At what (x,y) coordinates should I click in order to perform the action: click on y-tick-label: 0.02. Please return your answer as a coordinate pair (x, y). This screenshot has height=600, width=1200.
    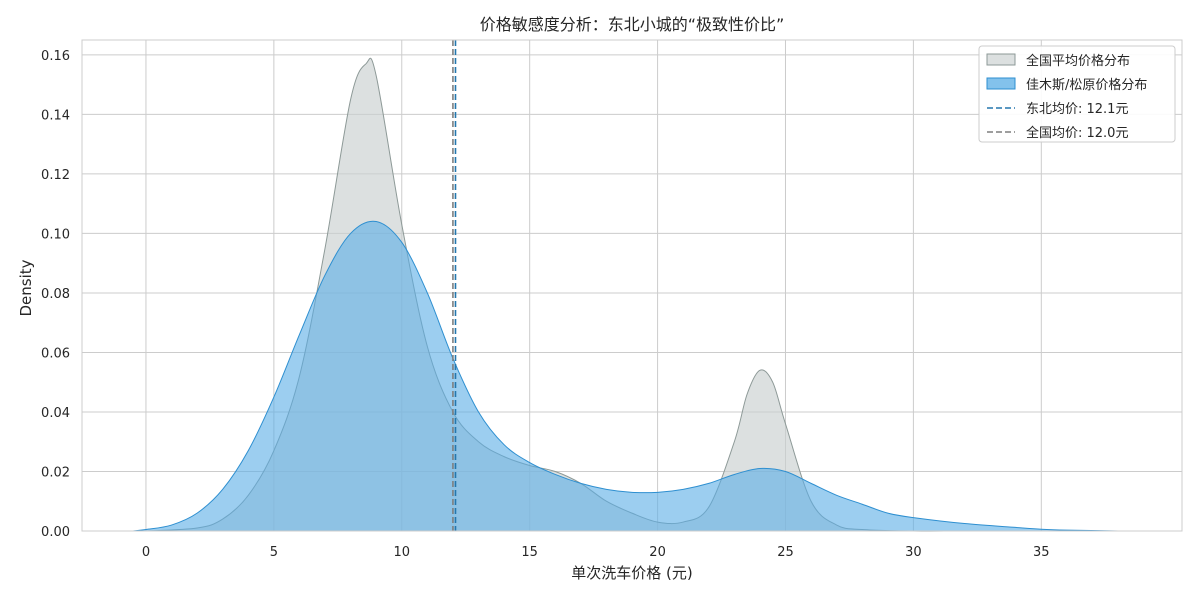
    Looking at the image, I should click on (55, 472).